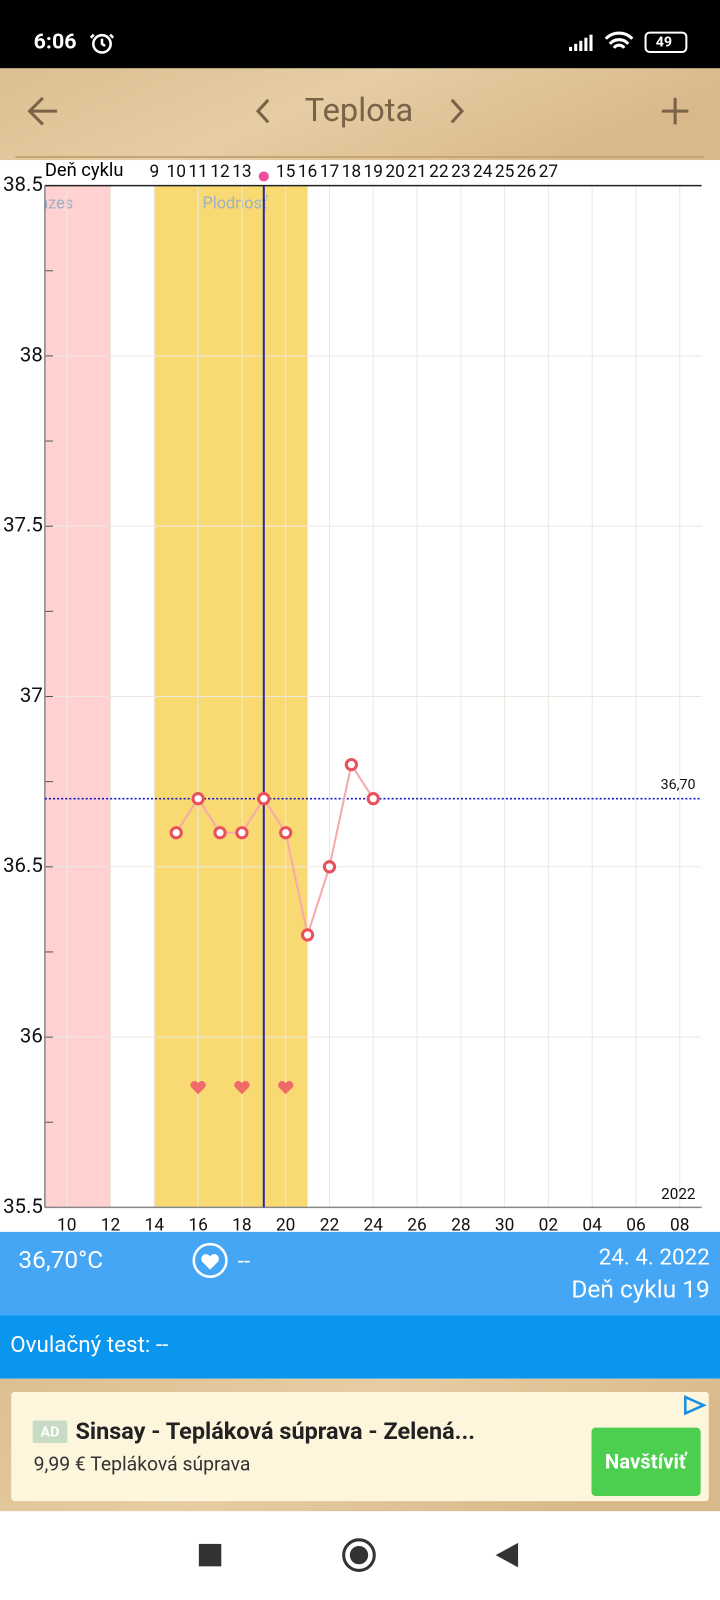 The width and height of the screenshot is (720, 1600). What do you see at coordinates (244, 1261) in the screenshot?
I see `intercourse-value: --` at bounding box center [244, 1261].